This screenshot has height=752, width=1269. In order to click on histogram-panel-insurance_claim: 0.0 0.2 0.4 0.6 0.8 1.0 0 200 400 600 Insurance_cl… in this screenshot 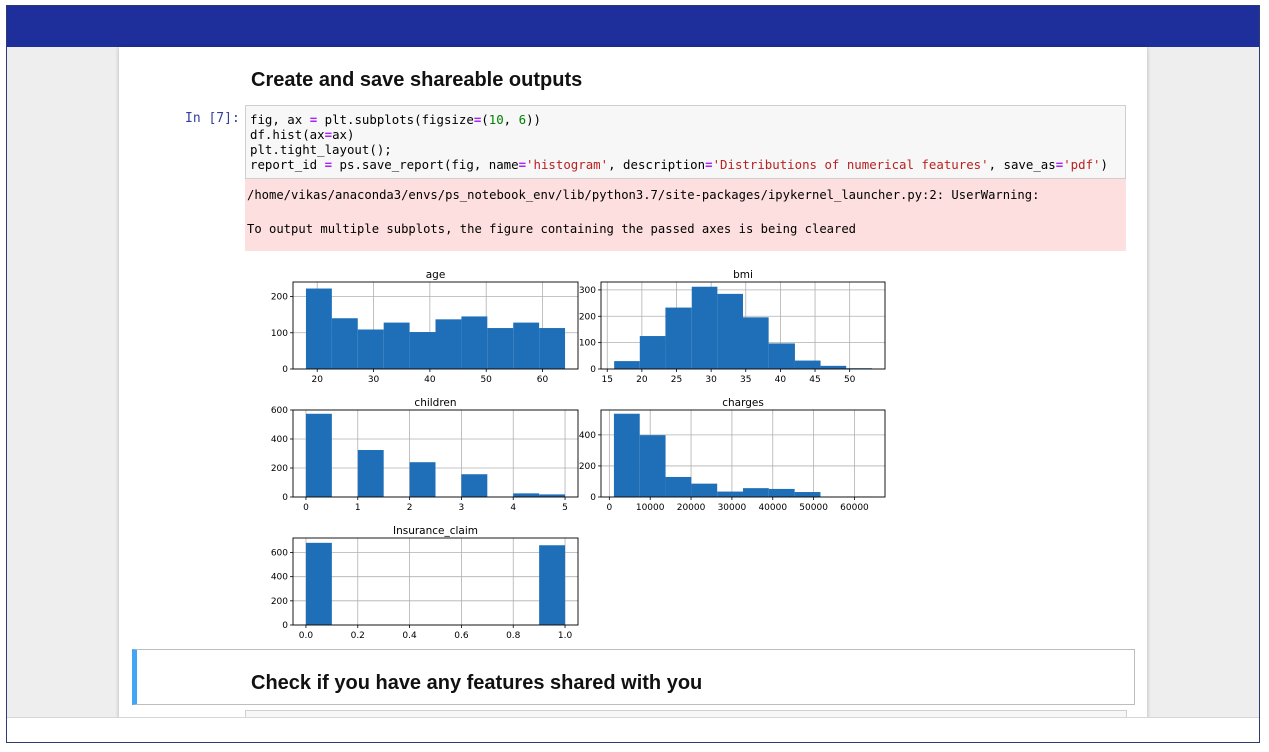, I will do `click(425, 583)`.